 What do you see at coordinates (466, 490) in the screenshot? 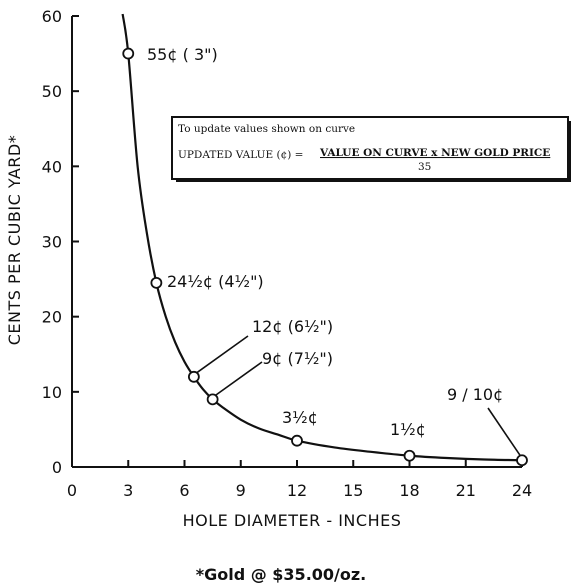
I see `x-tick-label-7: 21` at bounding box center [466, 490].